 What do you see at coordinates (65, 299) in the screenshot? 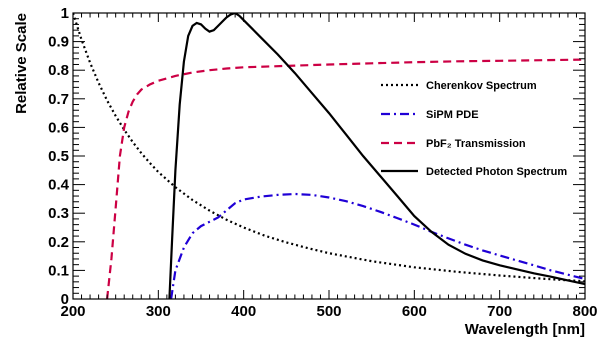
I see `y-tick-label: 0` at bounding box center [65, 299].